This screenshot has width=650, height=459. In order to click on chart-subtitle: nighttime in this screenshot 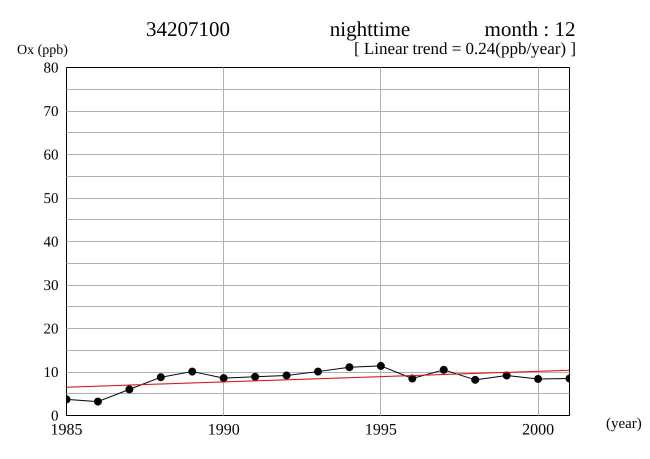, I will do `click(370, 29)`.